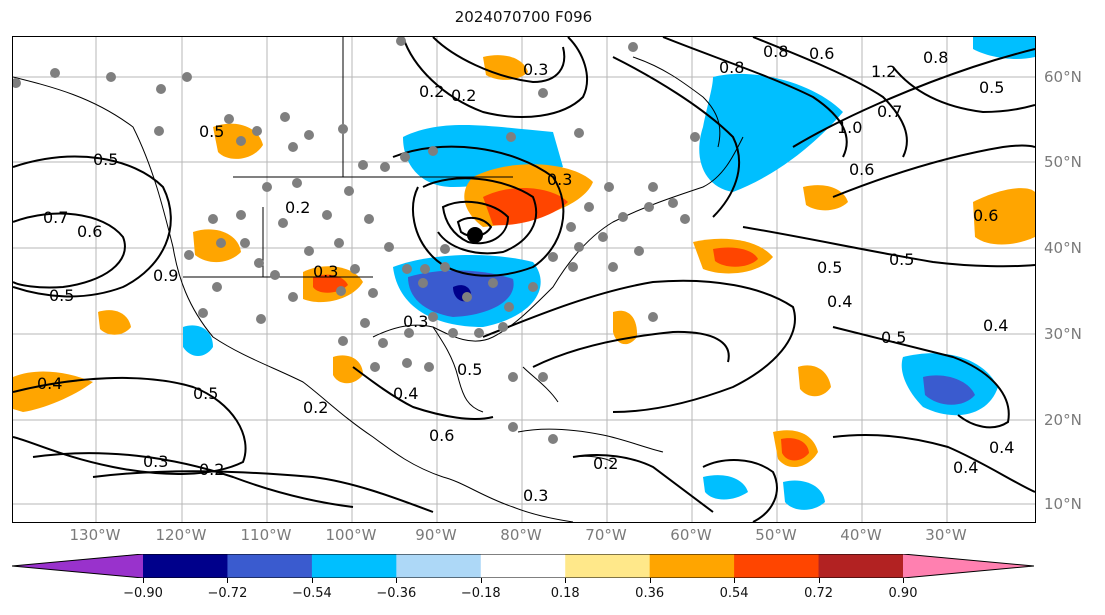  I want to click on contour-label: 0.9, so click(165, 275).